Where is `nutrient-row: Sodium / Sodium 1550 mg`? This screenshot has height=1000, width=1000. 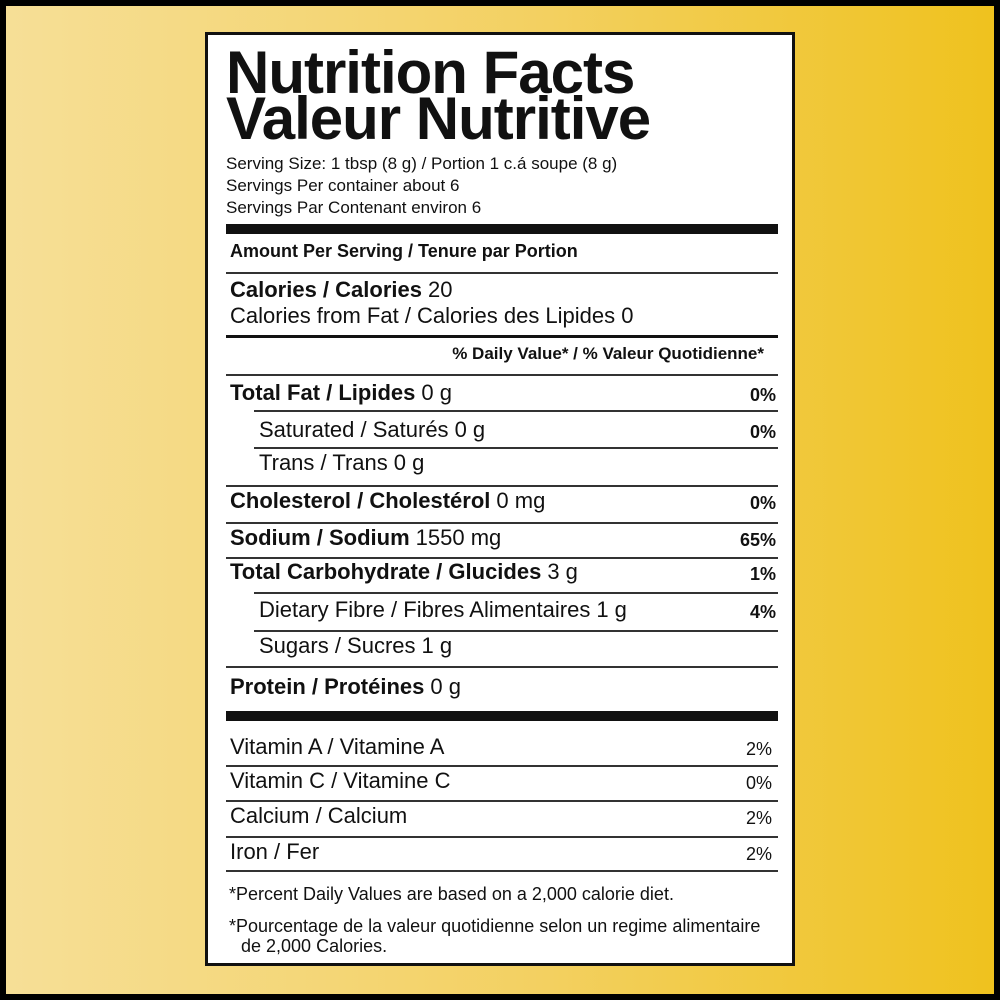
nutrient-row: Sodium / Sodium 1550 mg is located at coordinates (365, 538).